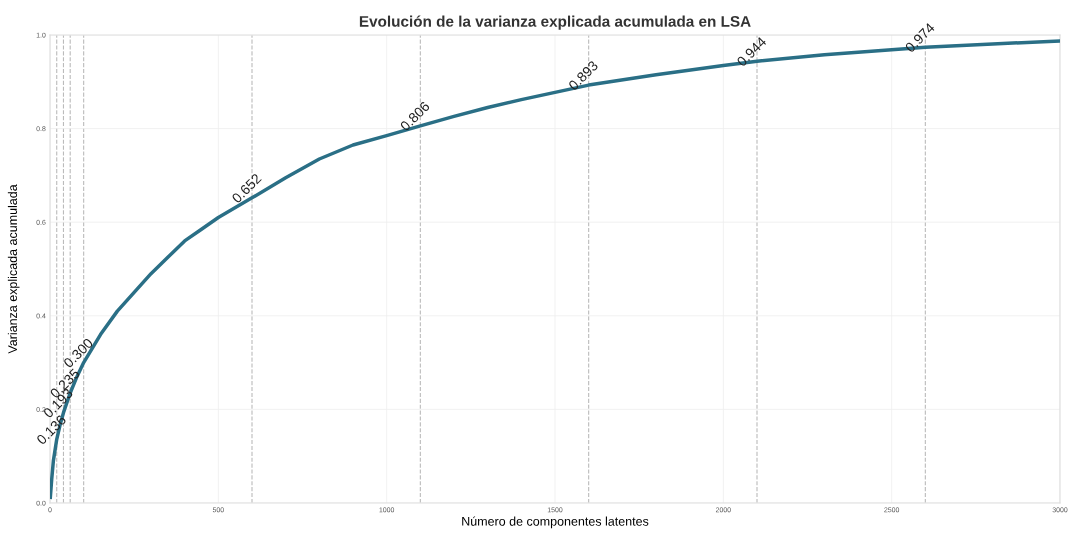 Image resolution: width=1078 pixels, height=545 pixels. What do you see at coordinates (13, 269) in the screenshot?
I see `y-axis-title: Varianza explicada acumulada` at bounding box center [13, 269].